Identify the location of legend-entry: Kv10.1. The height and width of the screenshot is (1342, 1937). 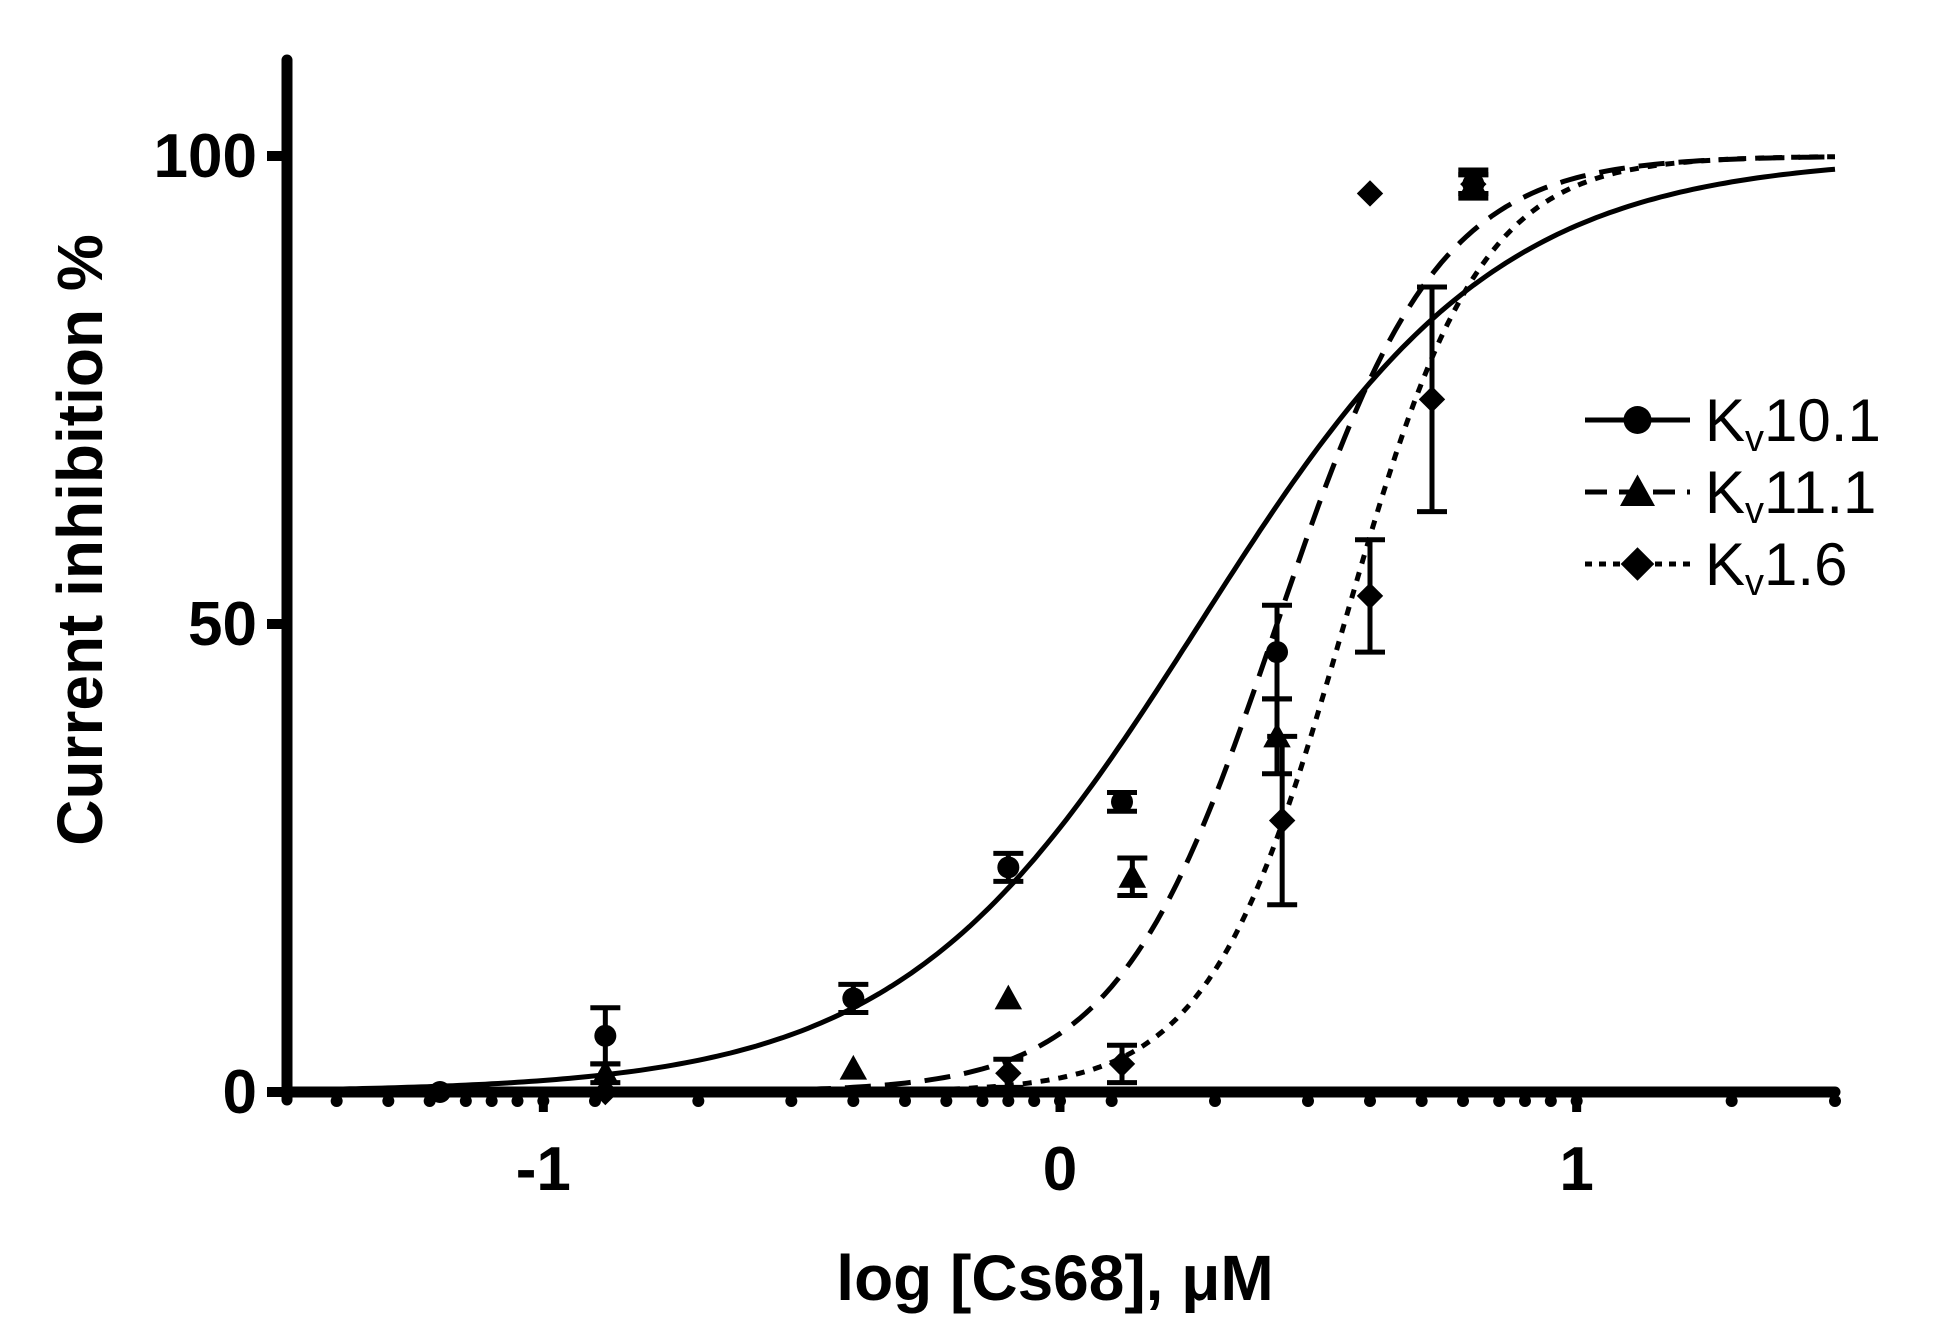
(1733, 423).